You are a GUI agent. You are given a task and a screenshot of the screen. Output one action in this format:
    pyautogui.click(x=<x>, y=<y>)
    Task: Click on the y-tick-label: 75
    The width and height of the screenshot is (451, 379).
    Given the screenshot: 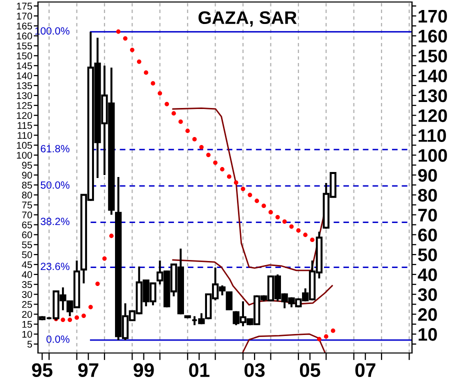 What is the action you would take?
    pyautogui.click(x=27, y=205)
    